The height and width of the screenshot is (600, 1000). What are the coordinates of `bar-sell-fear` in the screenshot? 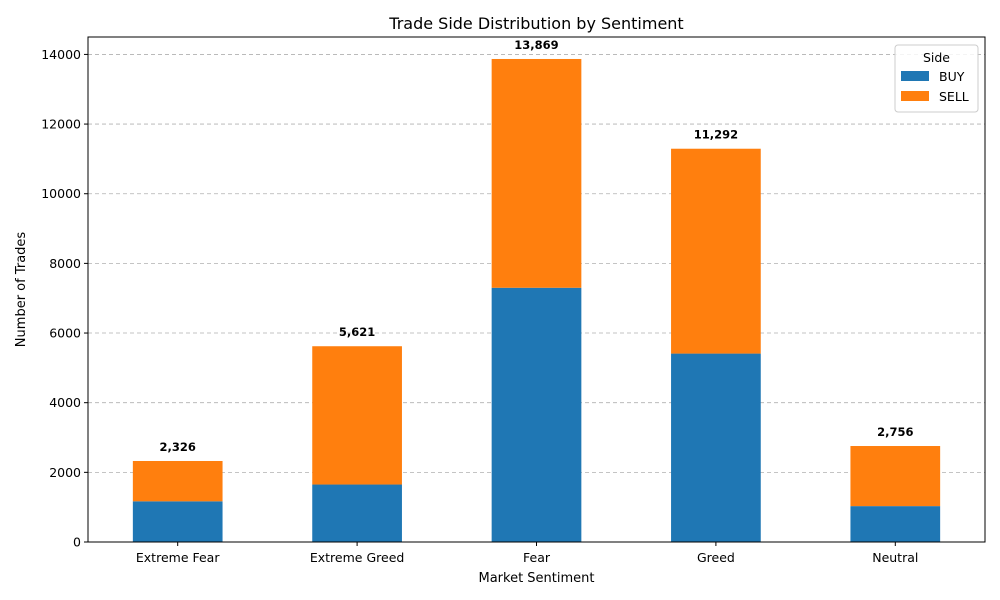 It's located at (536, 173).